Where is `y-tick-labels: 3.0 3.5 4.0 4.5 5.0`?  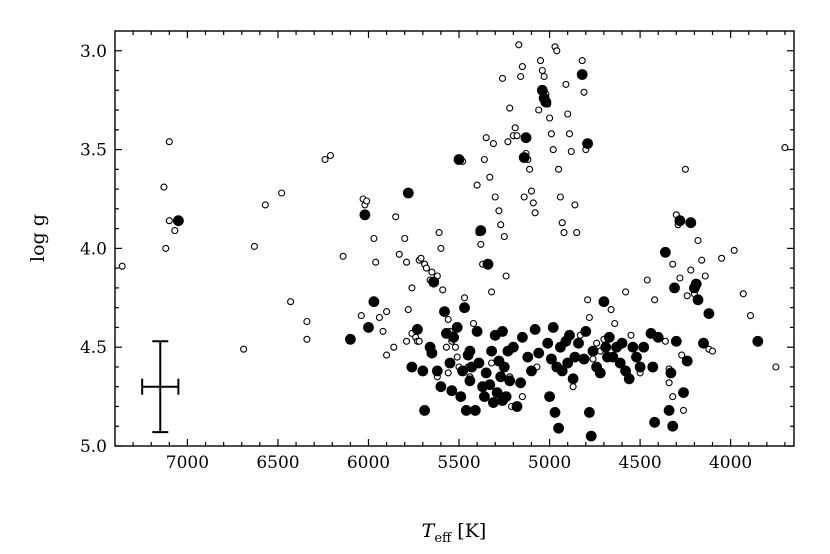
y-tick-labels: 3.0 3.5 4.0 4.5 5.0 is located at coordinates (93, 249).